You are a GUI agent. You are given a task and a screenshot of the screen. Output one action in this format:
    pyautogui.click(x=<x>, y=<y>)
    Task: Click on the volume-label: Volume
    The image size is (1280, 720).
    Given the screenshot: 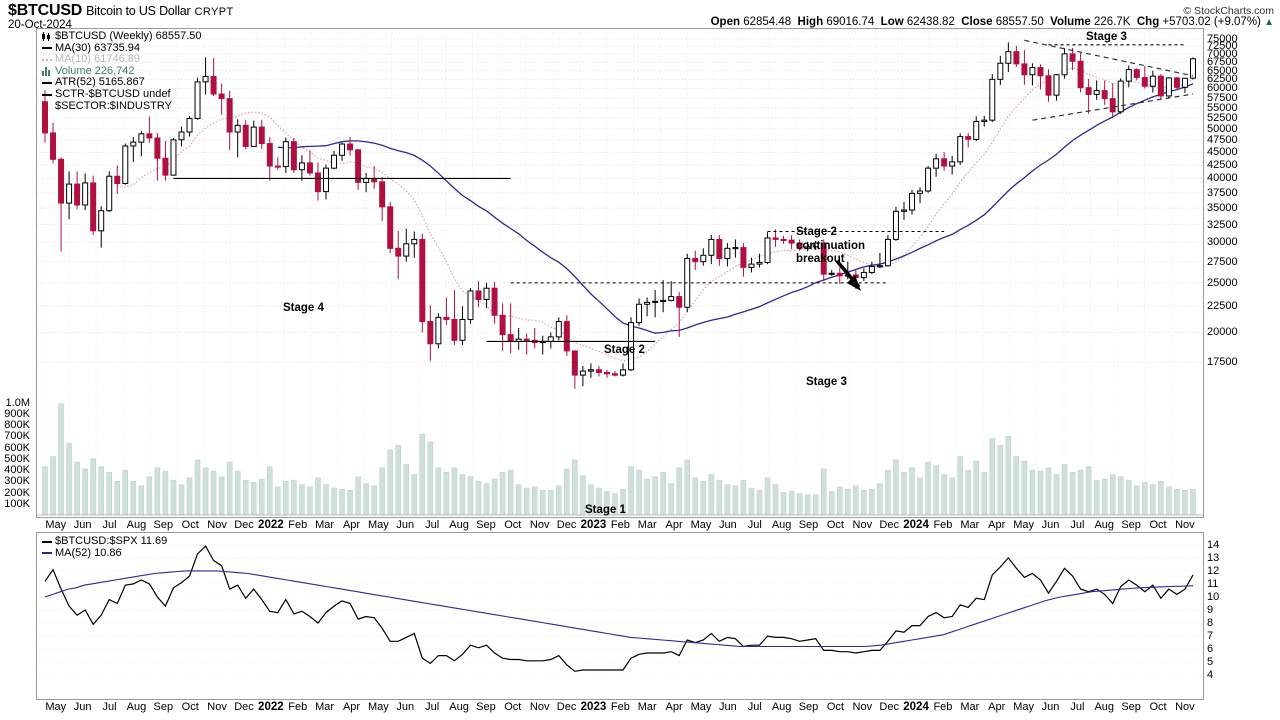 What is the action you would take?
    pyautogui.click(x=1070, y=22)
    